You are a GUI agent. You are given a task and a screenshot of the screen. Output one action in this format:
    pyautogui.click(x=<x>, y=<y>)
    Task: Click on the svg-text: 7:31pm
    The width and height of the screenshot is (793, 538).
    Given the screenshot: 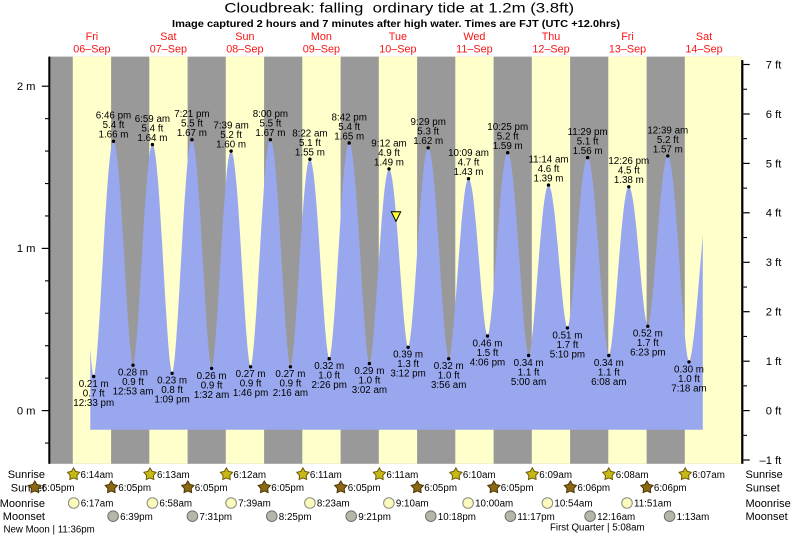 What is the action you would take?
    pyautogui.click(x=215, y=517)
    